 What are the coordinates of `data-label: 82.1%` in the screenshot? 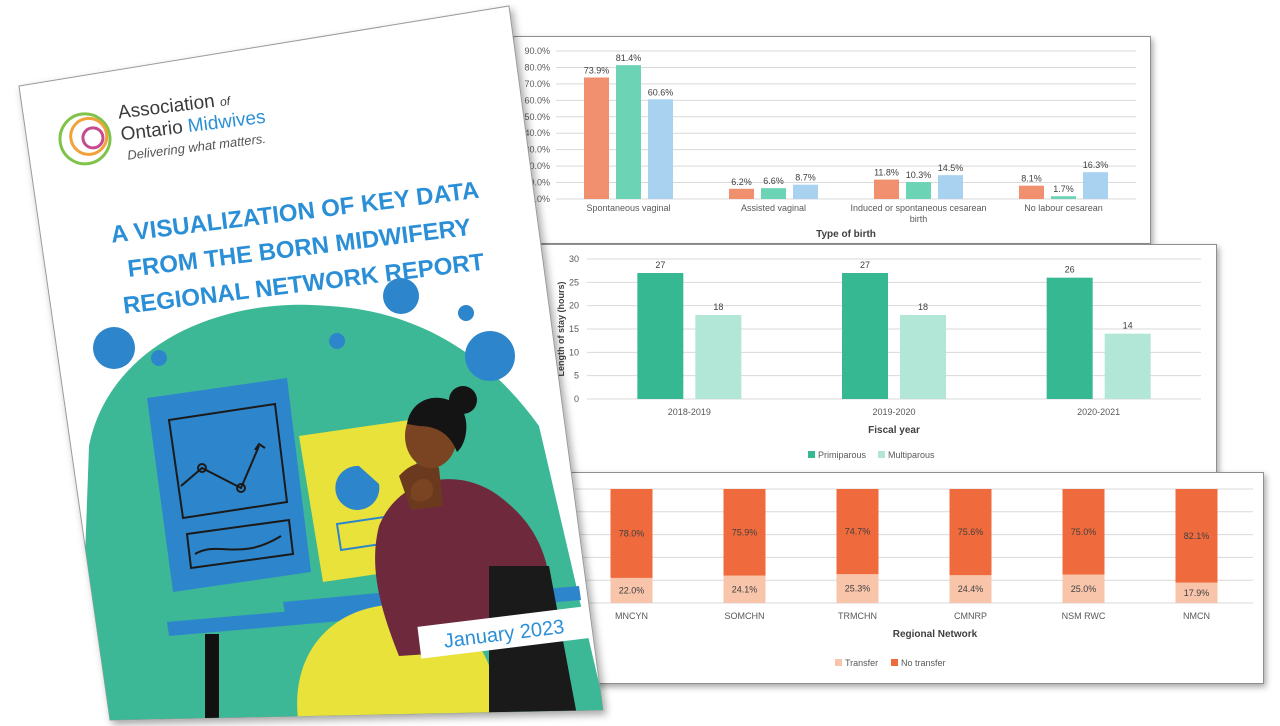 It's located at (1197, 536).